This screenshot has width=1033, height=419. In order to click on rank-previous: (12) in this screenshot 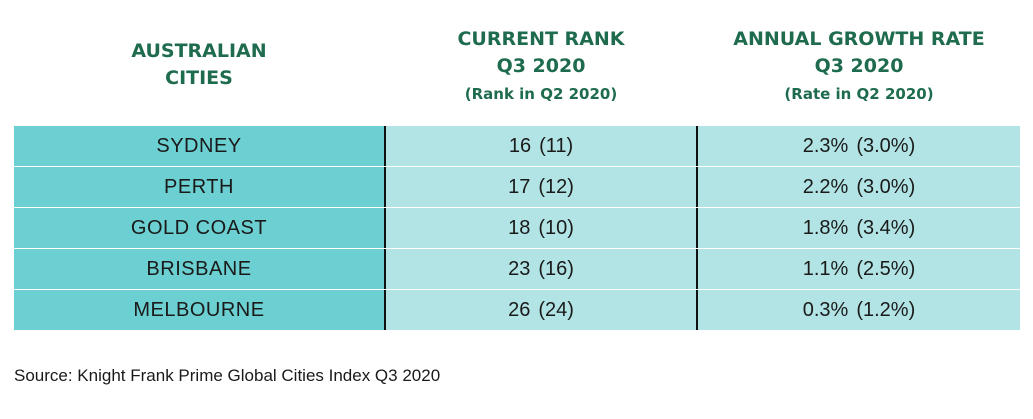, I will do `click(556, 186)`.